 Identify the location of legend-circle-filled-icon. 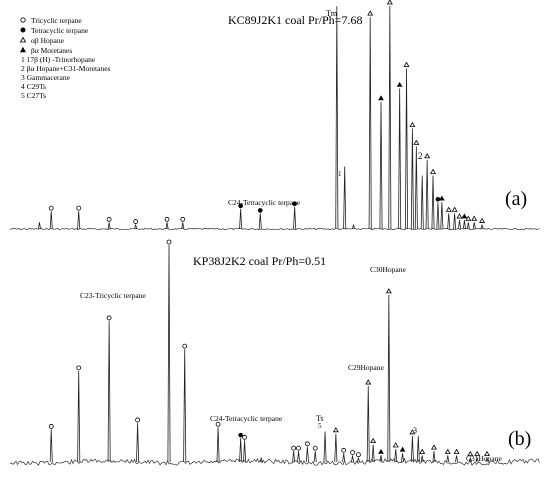
(23, 30).